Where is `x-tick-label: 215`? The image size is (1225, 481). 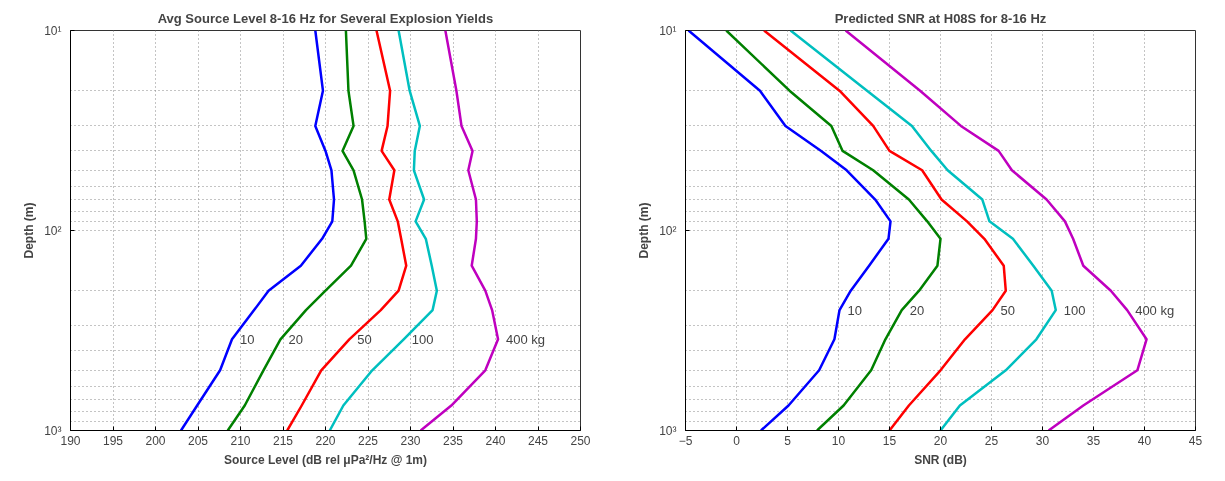
x-tick-label: 215 is located at coordinates (283, 440).